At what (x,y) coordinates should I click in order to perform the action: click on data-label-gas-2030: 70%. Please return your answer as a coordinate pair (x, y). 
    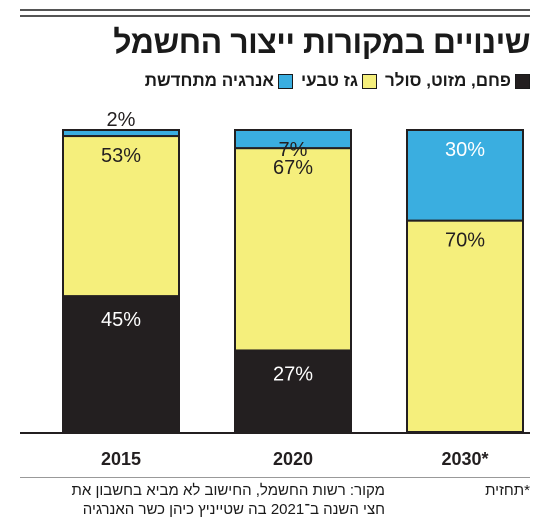
    Looking at the image, I should click on (465, 241).